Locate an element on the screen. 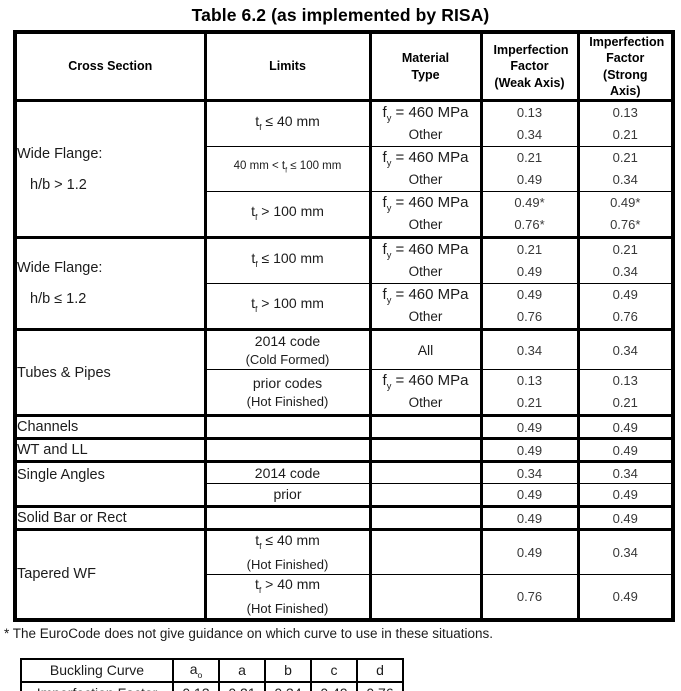 This screenshot has height=691, width=681. limit-rest: > 40 mm is located at coordinates (291, 583).